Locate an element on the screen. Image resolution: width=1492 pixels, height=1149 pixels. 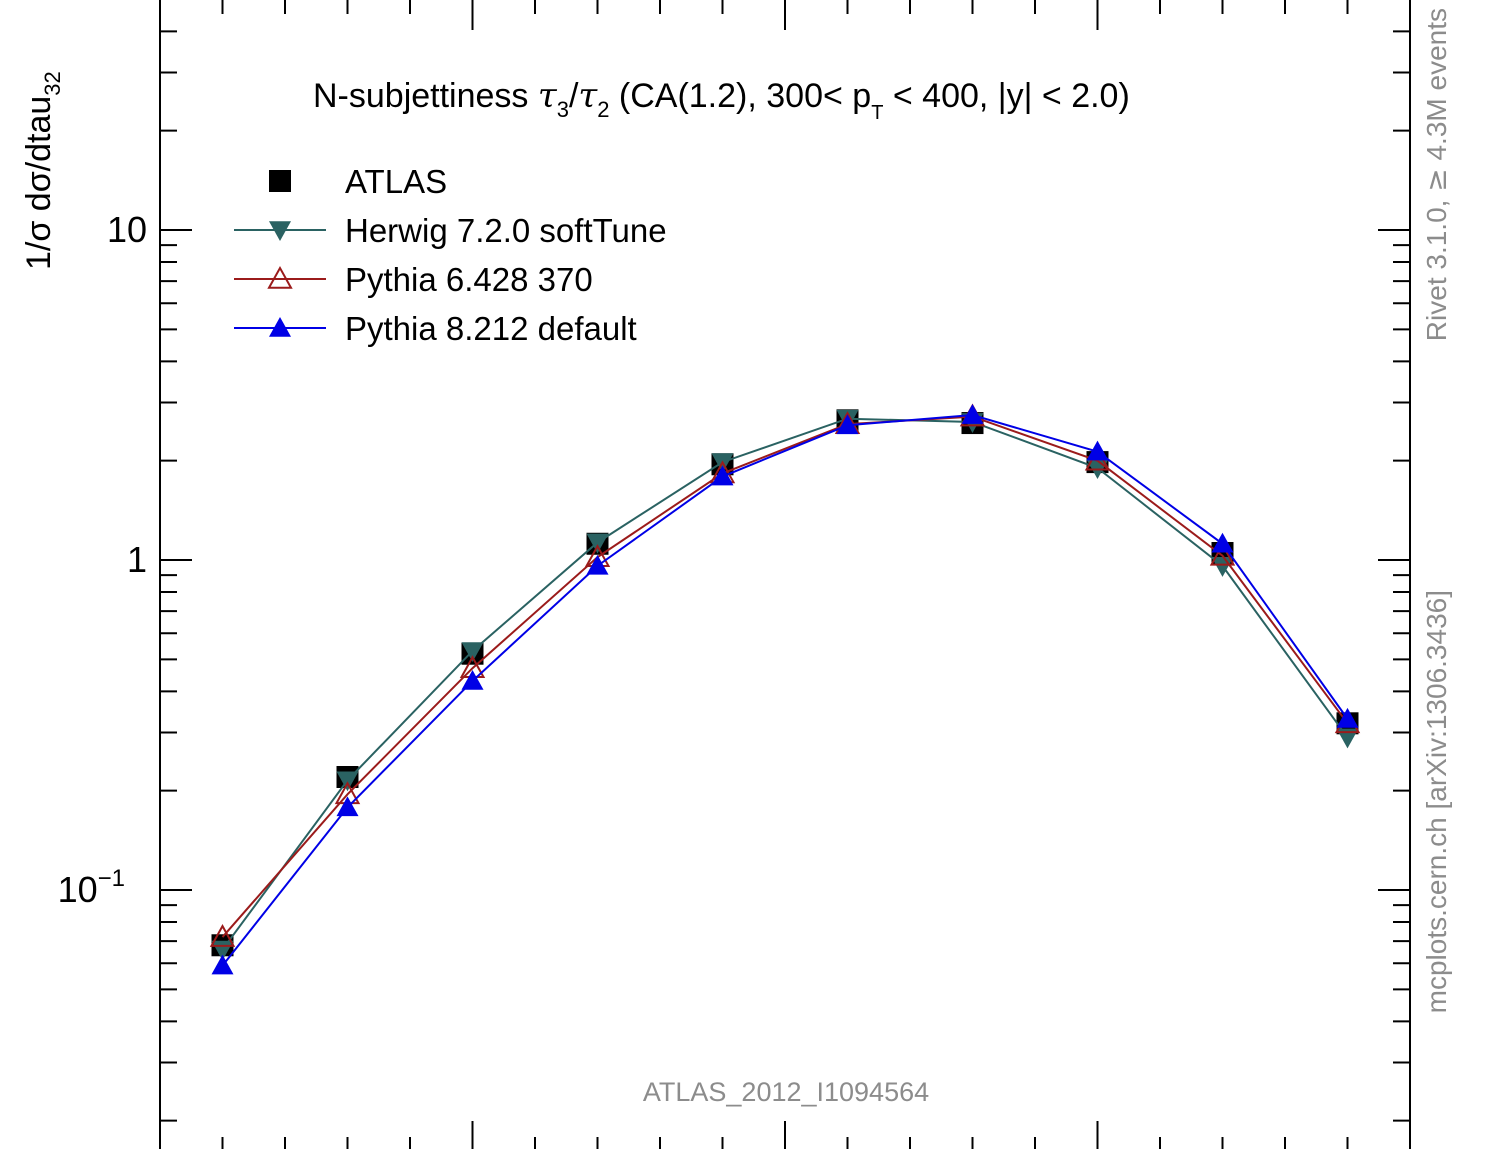
title-suffix-b: < 400, |y| < 2.0) is located at coordinates (1006, 96).